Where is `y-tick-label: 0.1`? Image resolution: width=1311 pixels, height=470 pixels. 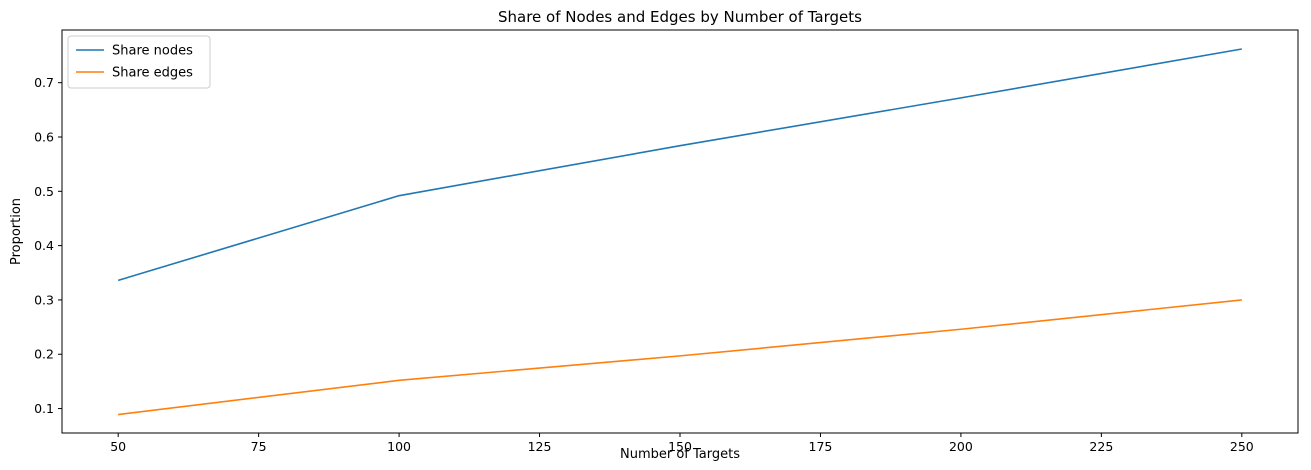 y-tick-label: 0.1 is located at coordinates (44, 408).